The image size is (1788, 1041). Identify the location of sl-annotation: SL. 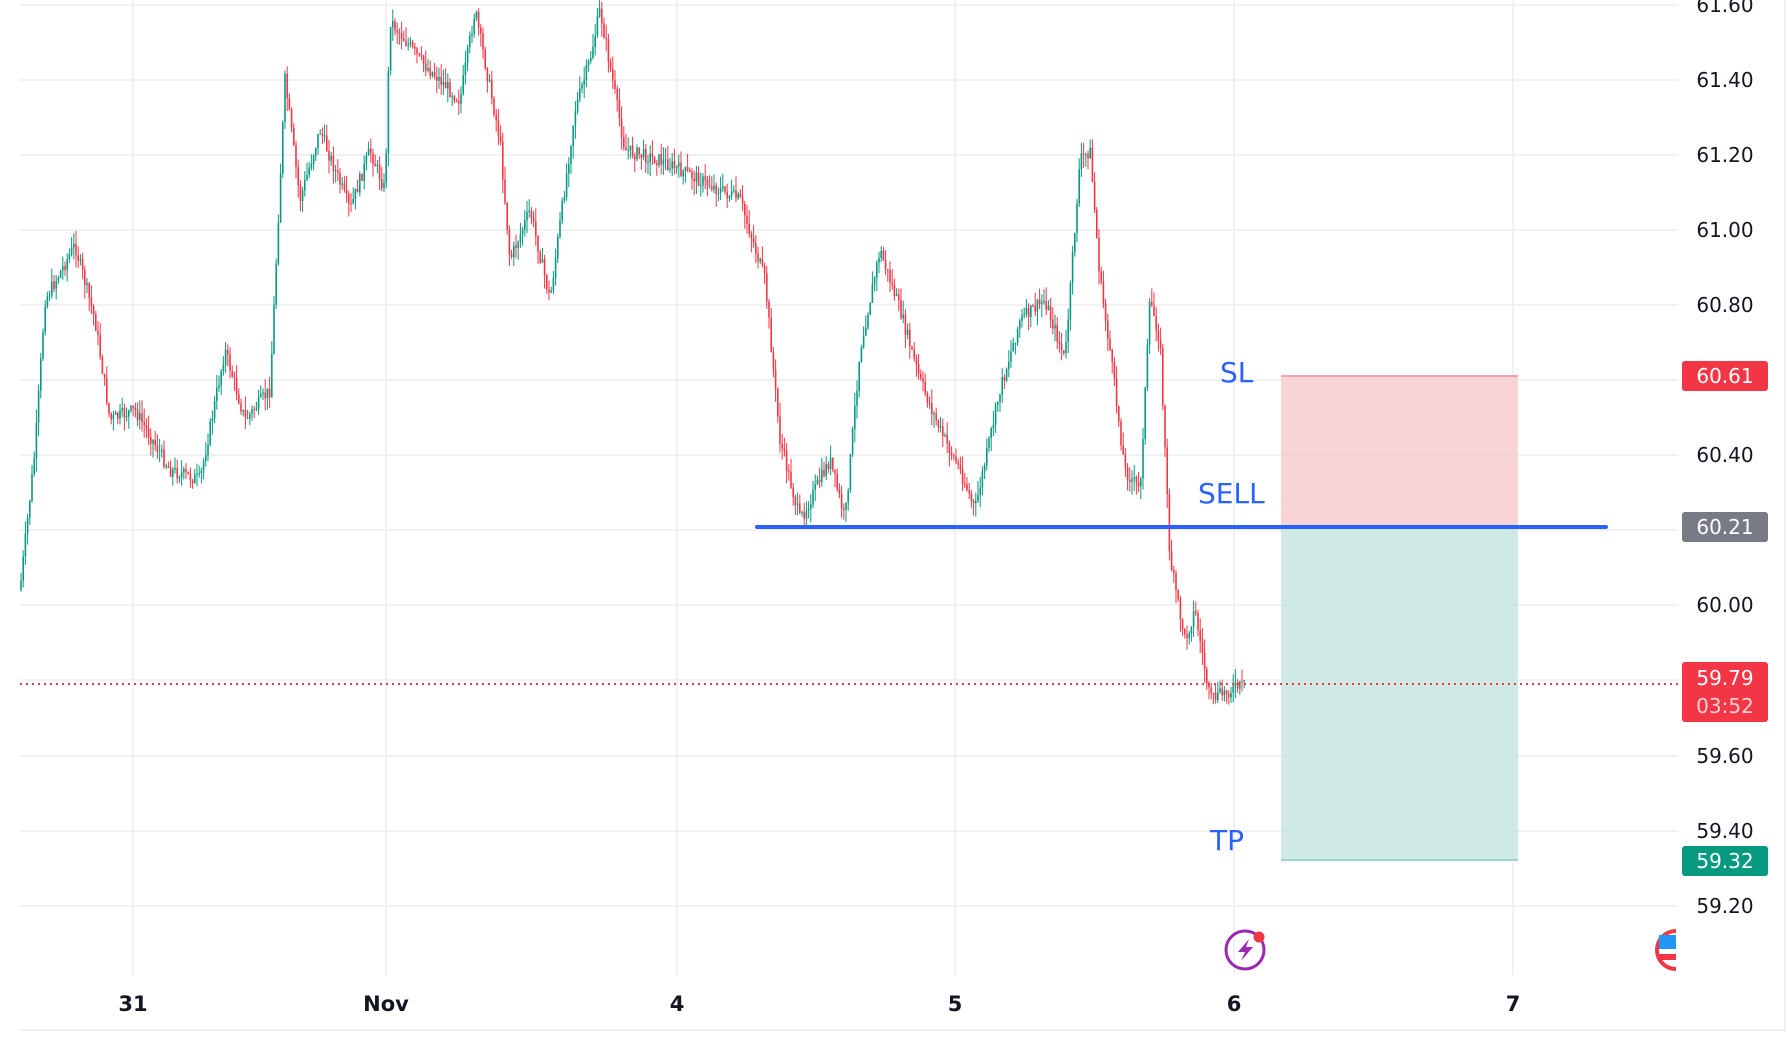
(1237, 372).